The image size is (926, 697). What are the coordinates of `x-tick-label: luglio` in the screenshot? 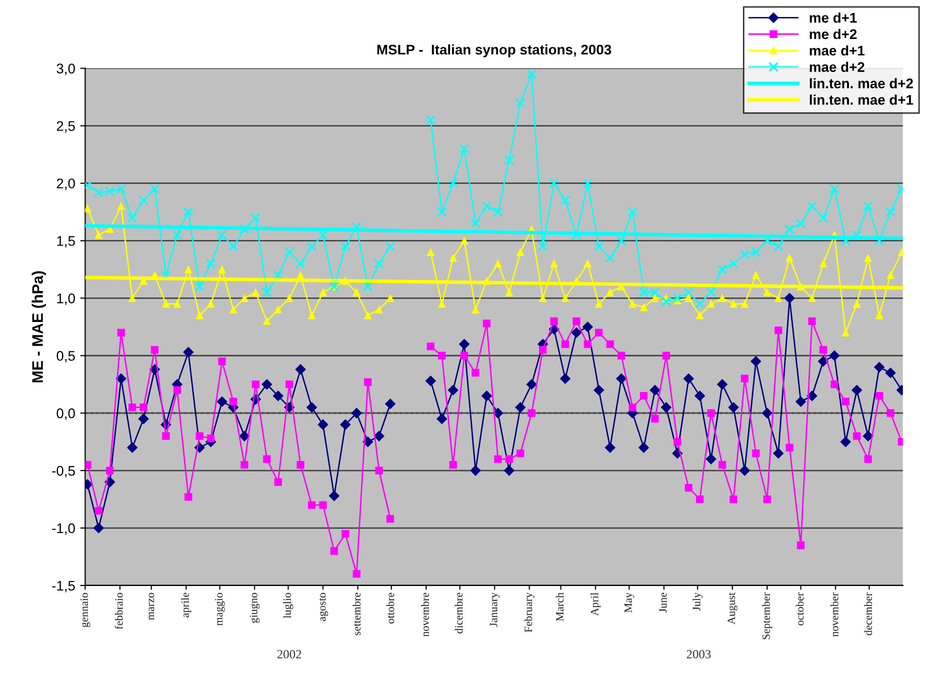 It's located at (288, 605).